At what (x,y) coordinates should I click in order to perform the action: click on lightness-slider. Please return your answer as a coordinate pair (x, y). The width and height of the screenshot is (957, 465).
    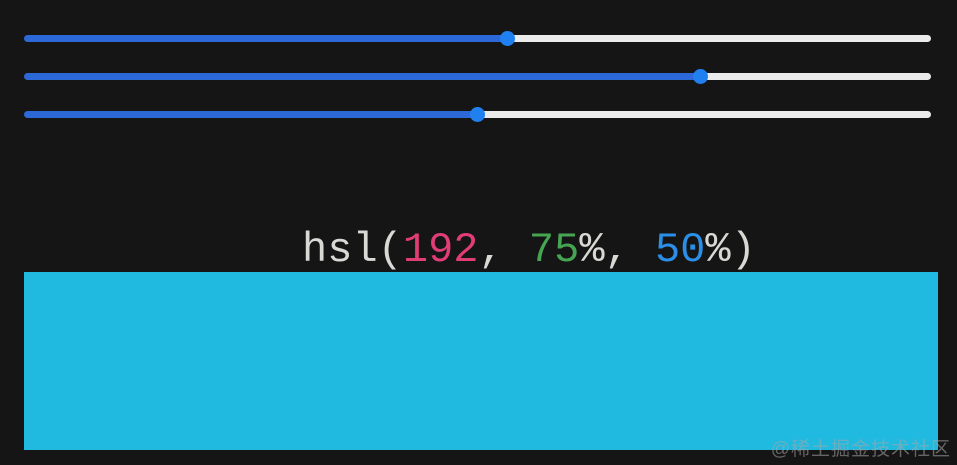
    Looking at the image, I should click on (477, 114).